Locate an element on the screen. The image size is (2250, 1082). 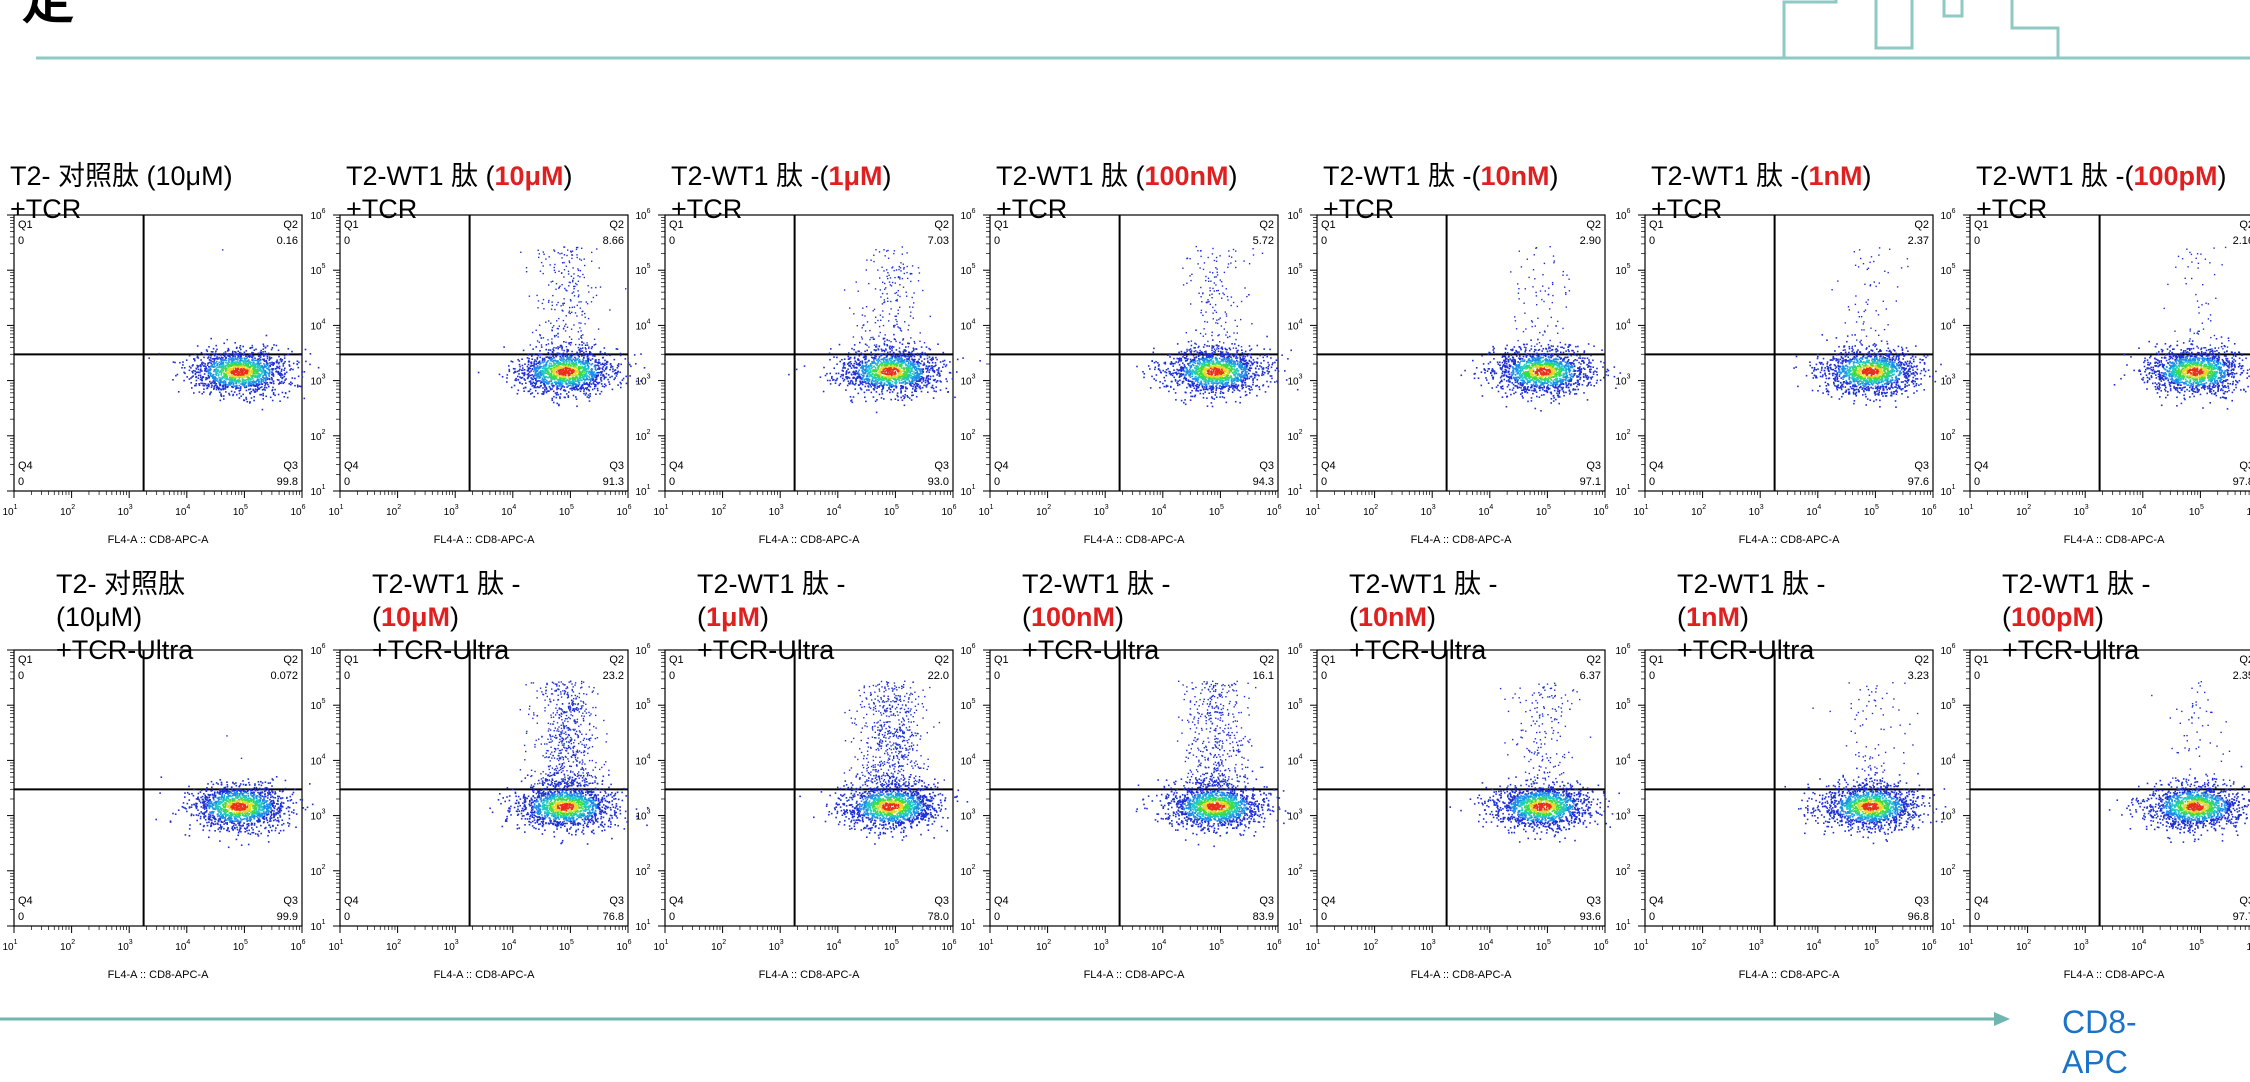
x-tick-label: 101 is located at coordinates (9, 511).